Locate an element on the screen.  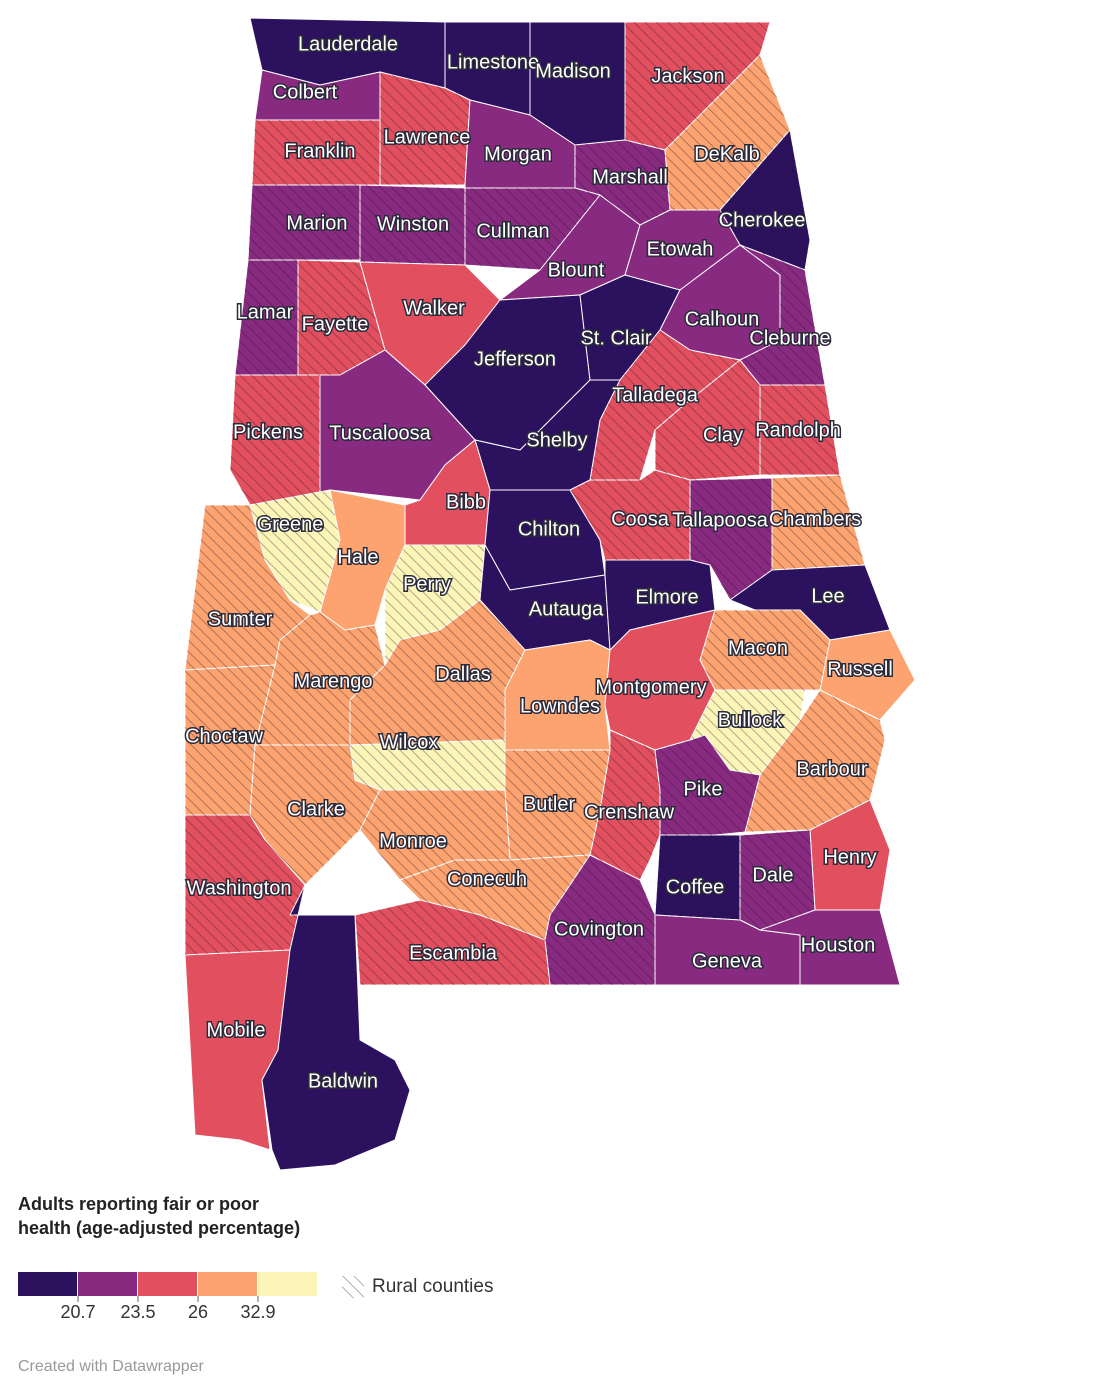
county-label: Macon is located at coordinates (758, 648).